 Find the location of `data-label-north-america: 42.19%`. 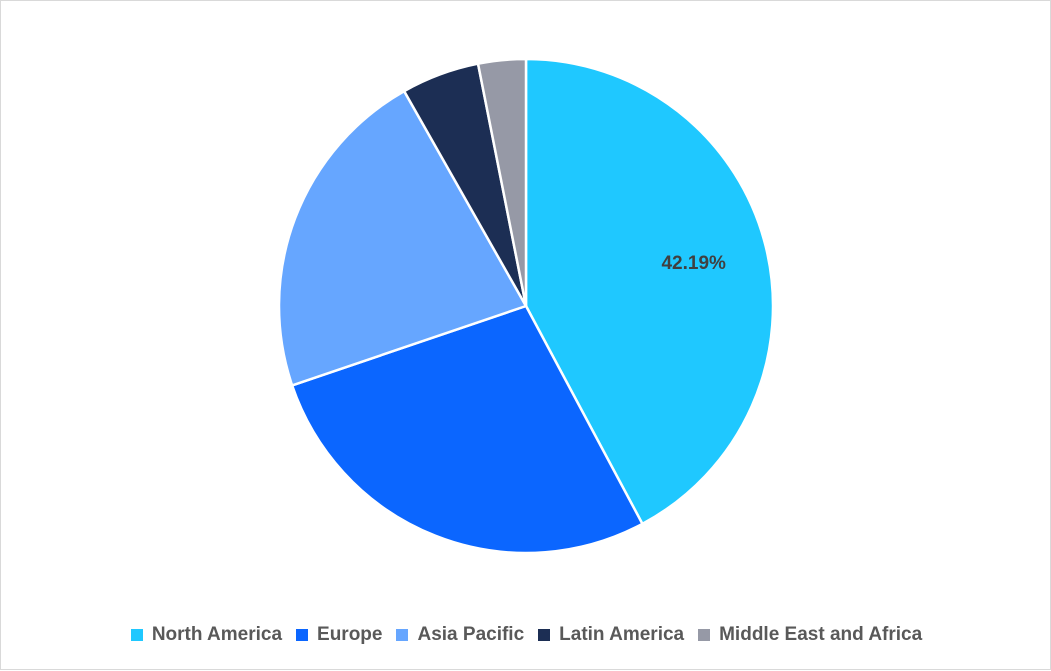

data-label-north-america: 42.19% is located at coordinates (693, 263).